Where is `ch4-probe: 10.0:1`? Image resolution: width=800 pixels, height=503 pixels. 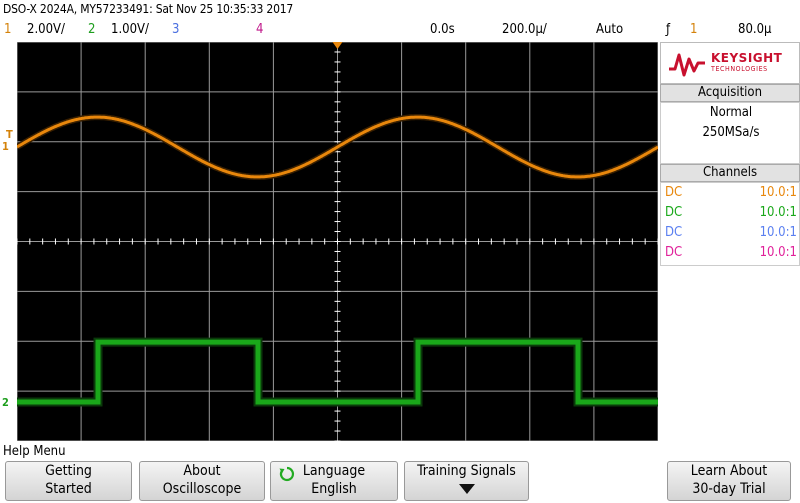
ch4-probe: 10.0:1 is located at coordinates (778, 252).